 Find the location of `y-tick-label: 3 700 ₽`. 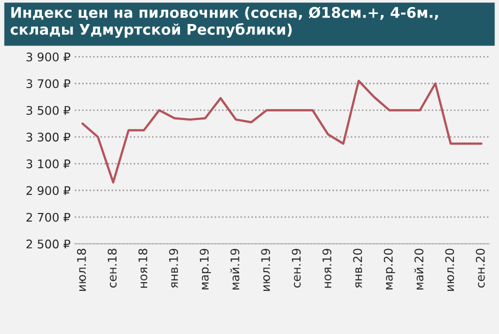

y-tick-label: 3 700 ₽ is located at coordinates (48, 83).